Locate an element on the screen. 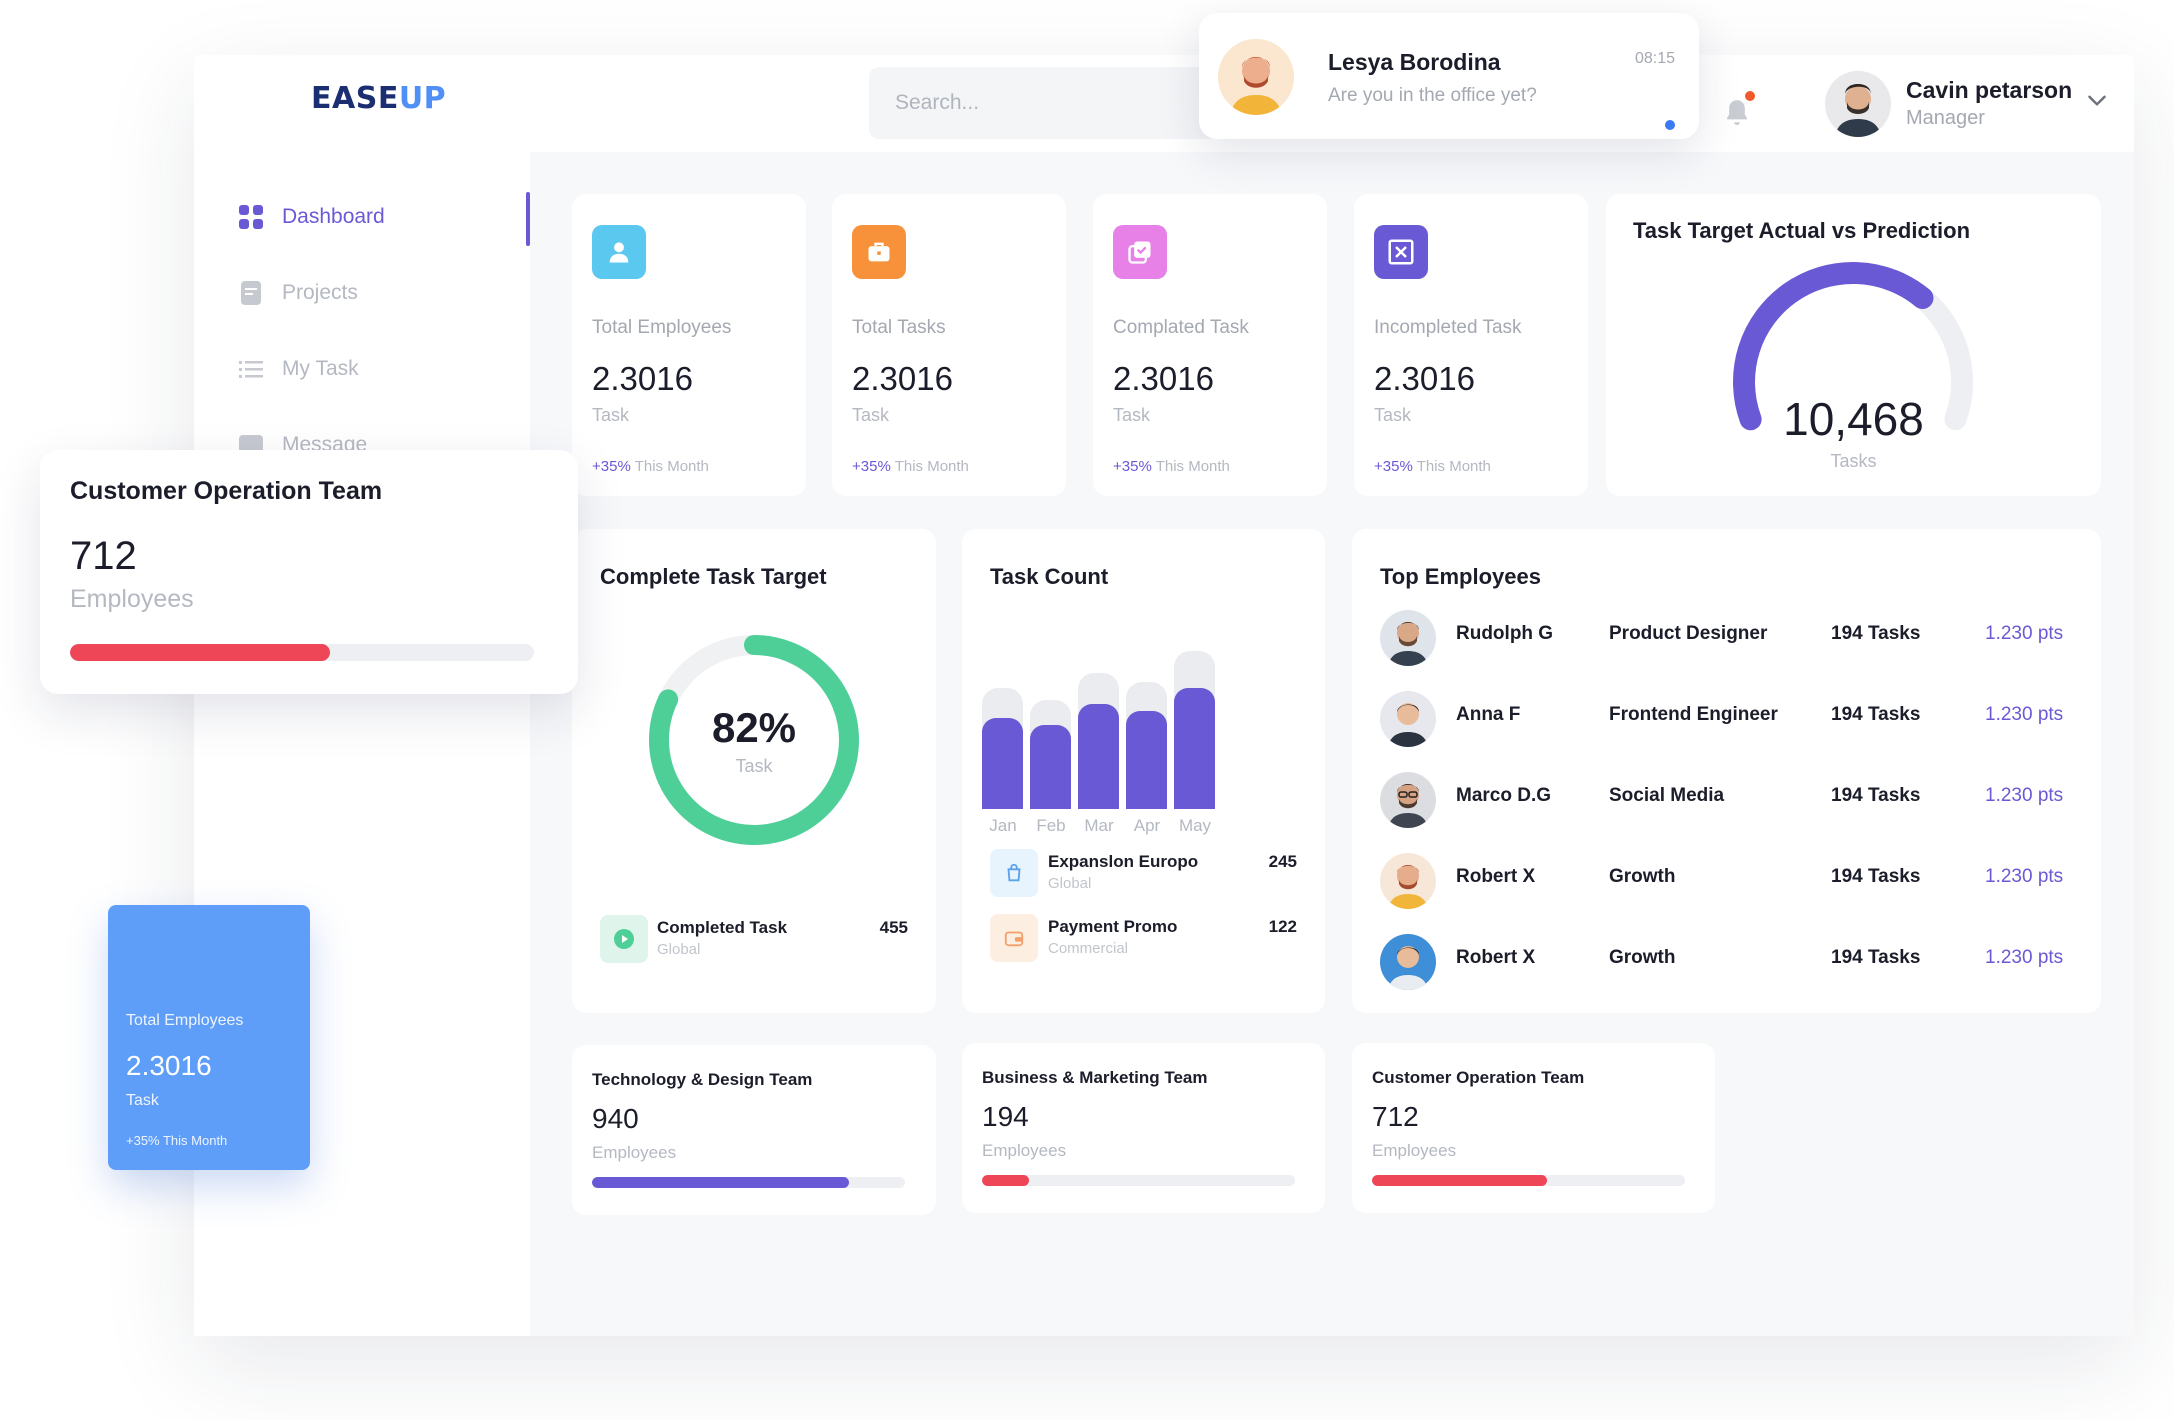 This screenshot has width=2174, height=1420. team-title: Business & Marketing Team is located at coordinates (1095, 1077).